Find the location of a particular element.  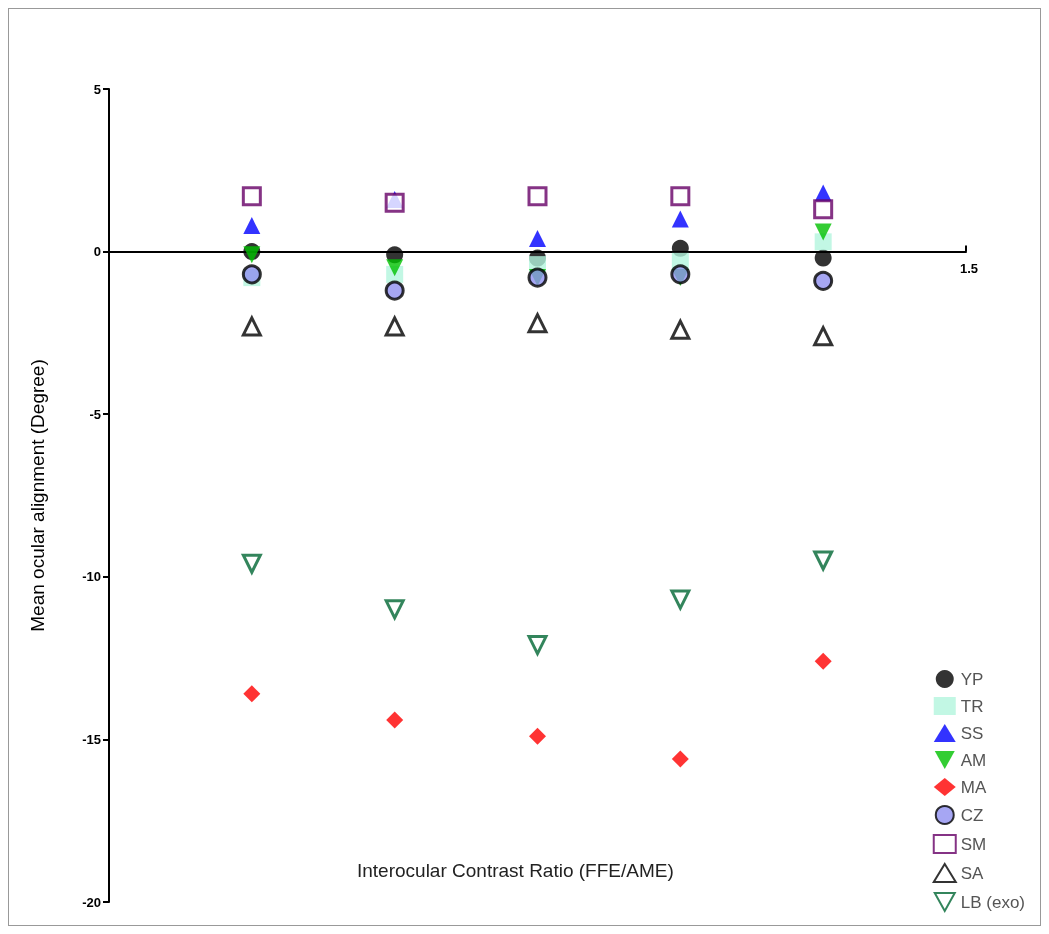

y-axis-title: Mean ocular alignment (Degree) is located at coordinates (37, 495).